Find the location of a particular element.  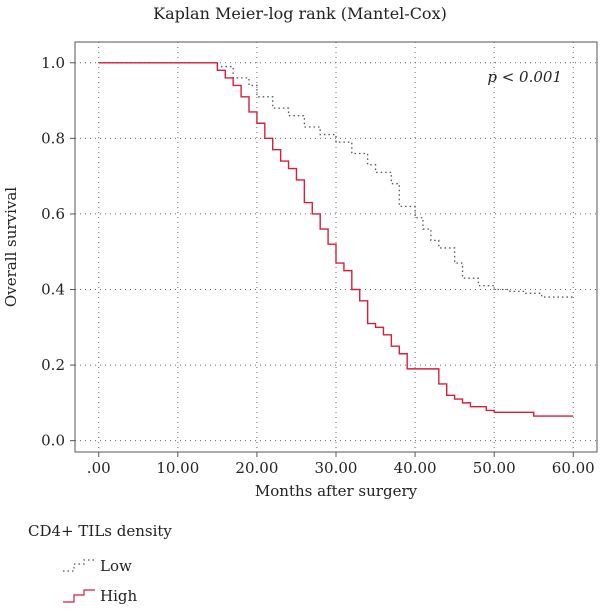

legend-label-high: High is located at coordinates (119, 596).